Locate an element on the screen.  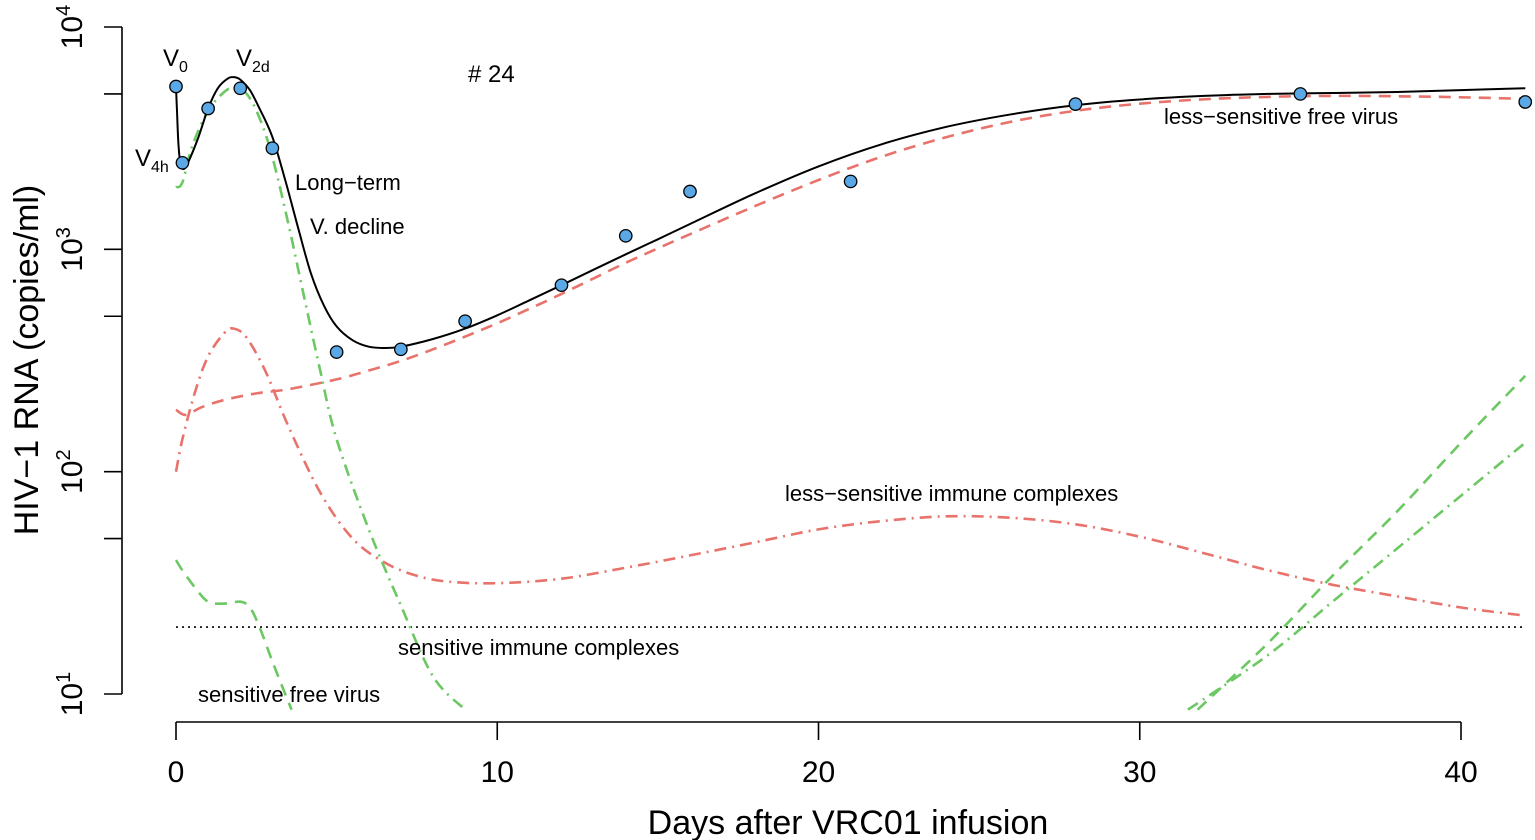
v2d-label: V2d is located at coordinates (253, 60).